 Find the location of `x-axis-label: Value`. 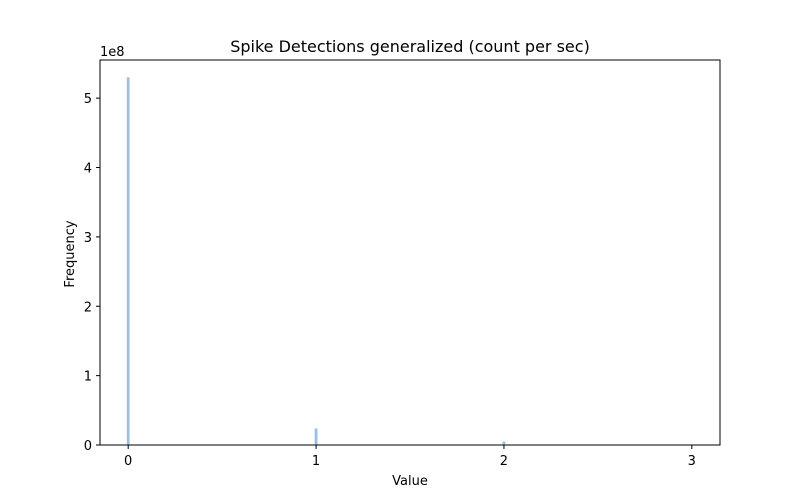

x-axis-label: Value is located at coordinates (410, 481).